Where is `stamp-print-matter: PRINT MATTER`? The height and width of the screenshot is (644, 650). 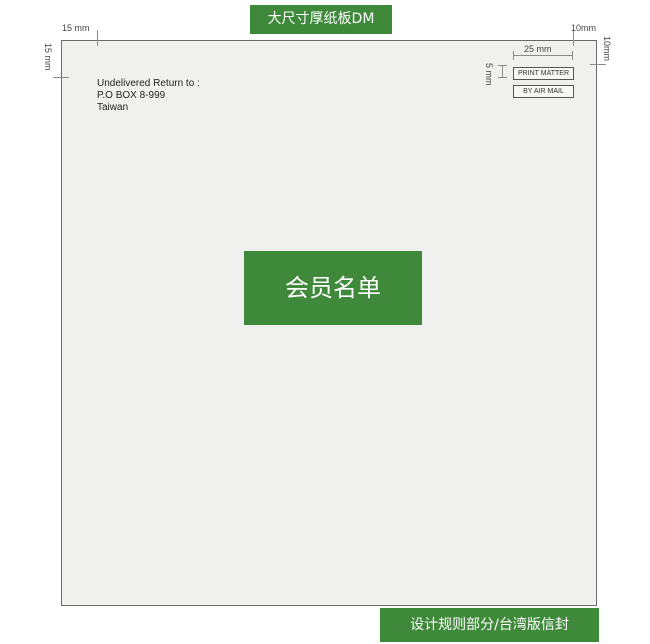
stamp-print-matter: PRINT MATTER is located at coordinates (543, 73).